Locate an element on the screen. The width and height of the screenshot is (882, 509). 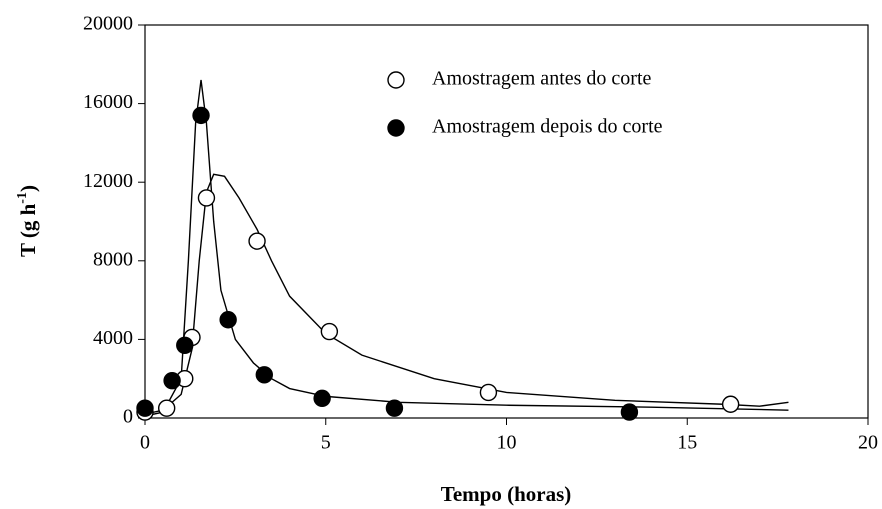
y-axis-label: T (g h-1) is located at coordinates (27, 221).